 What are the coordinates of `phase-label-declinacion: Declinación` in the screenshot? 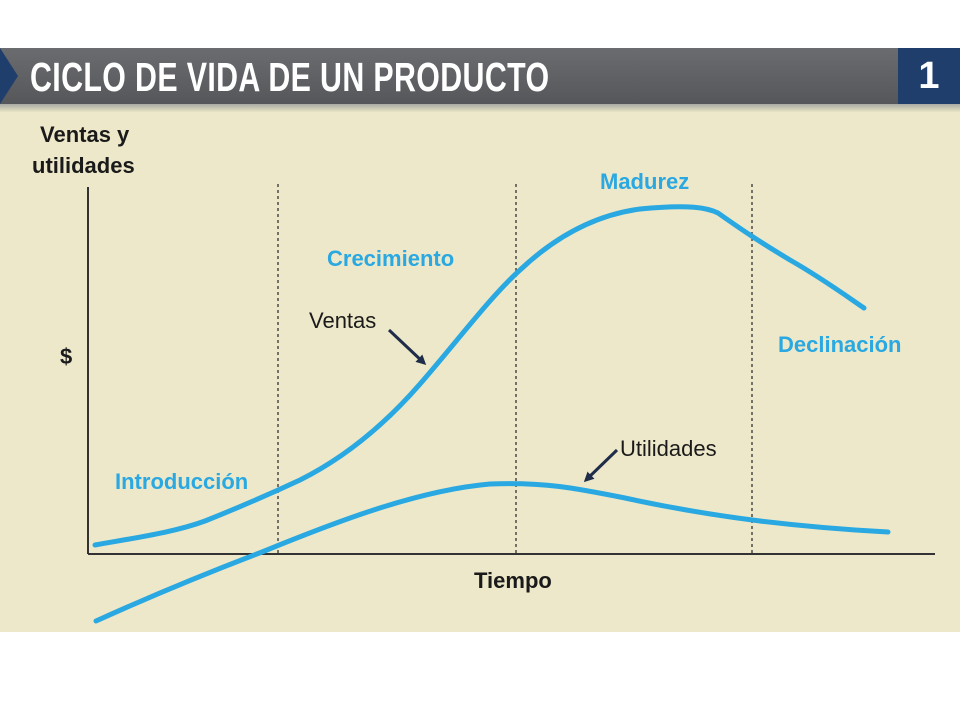 It's located at (839, 344).